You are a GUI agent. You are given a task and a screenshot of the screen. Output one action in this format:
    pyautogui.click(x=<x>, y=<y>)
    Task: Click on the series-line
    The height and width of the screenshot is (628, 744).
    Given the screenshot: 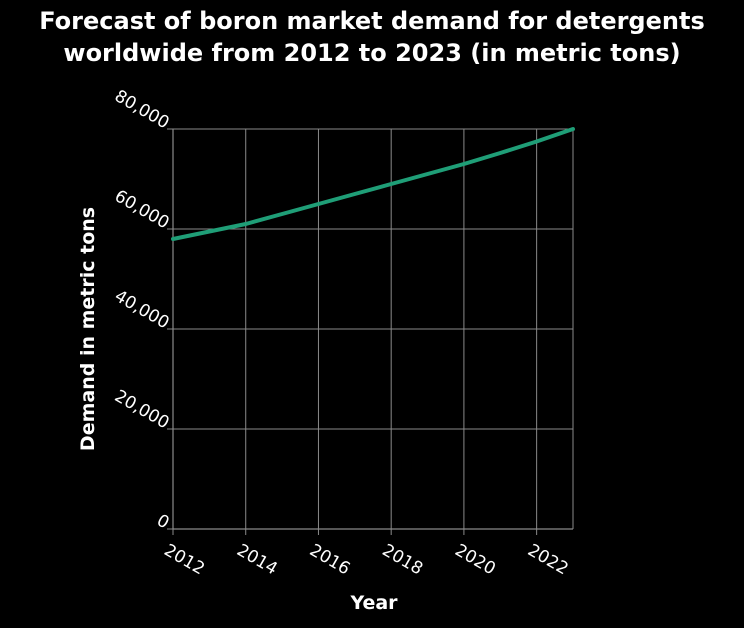 What is the action you would take?
    pyautogui.click(x=373, y=184)
    